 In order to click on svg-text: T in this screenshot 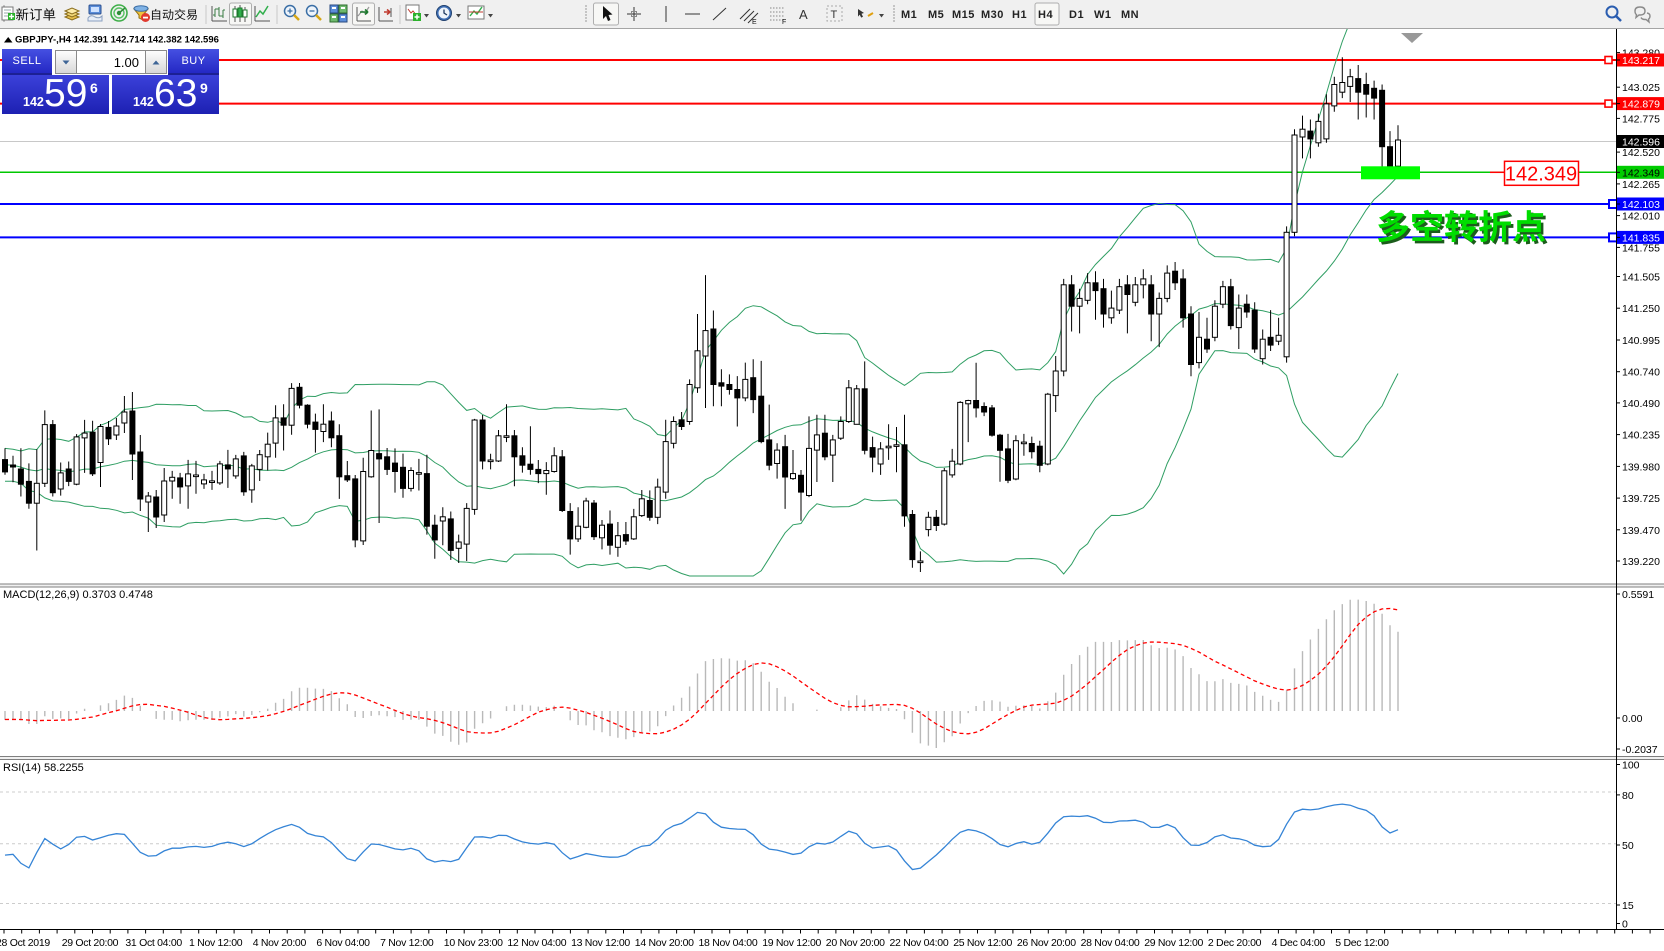, I will do `click(834, 15)`.